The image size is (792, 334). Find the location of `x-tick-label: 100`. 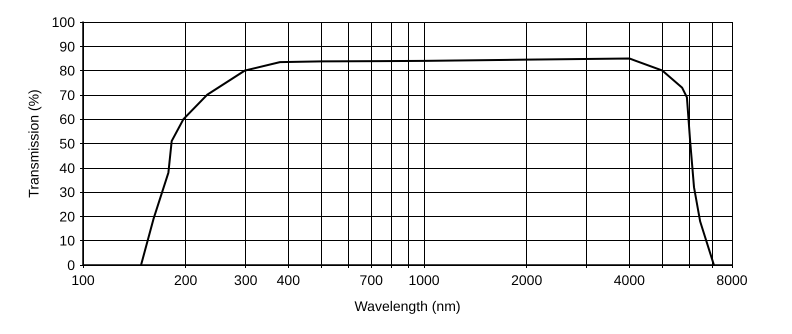

x-tick-label: 100 is located at coordinates (83, 280).